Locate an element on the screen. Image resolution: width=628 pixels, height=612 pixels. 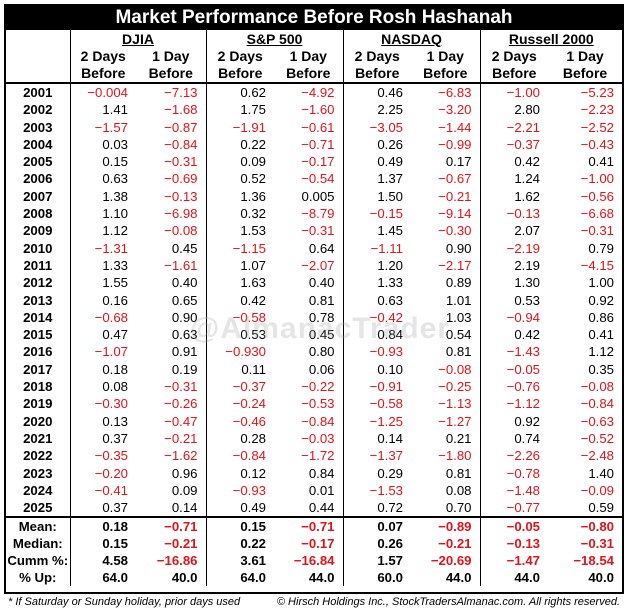
year-label: 2001 is located at coordinates (38, 92).